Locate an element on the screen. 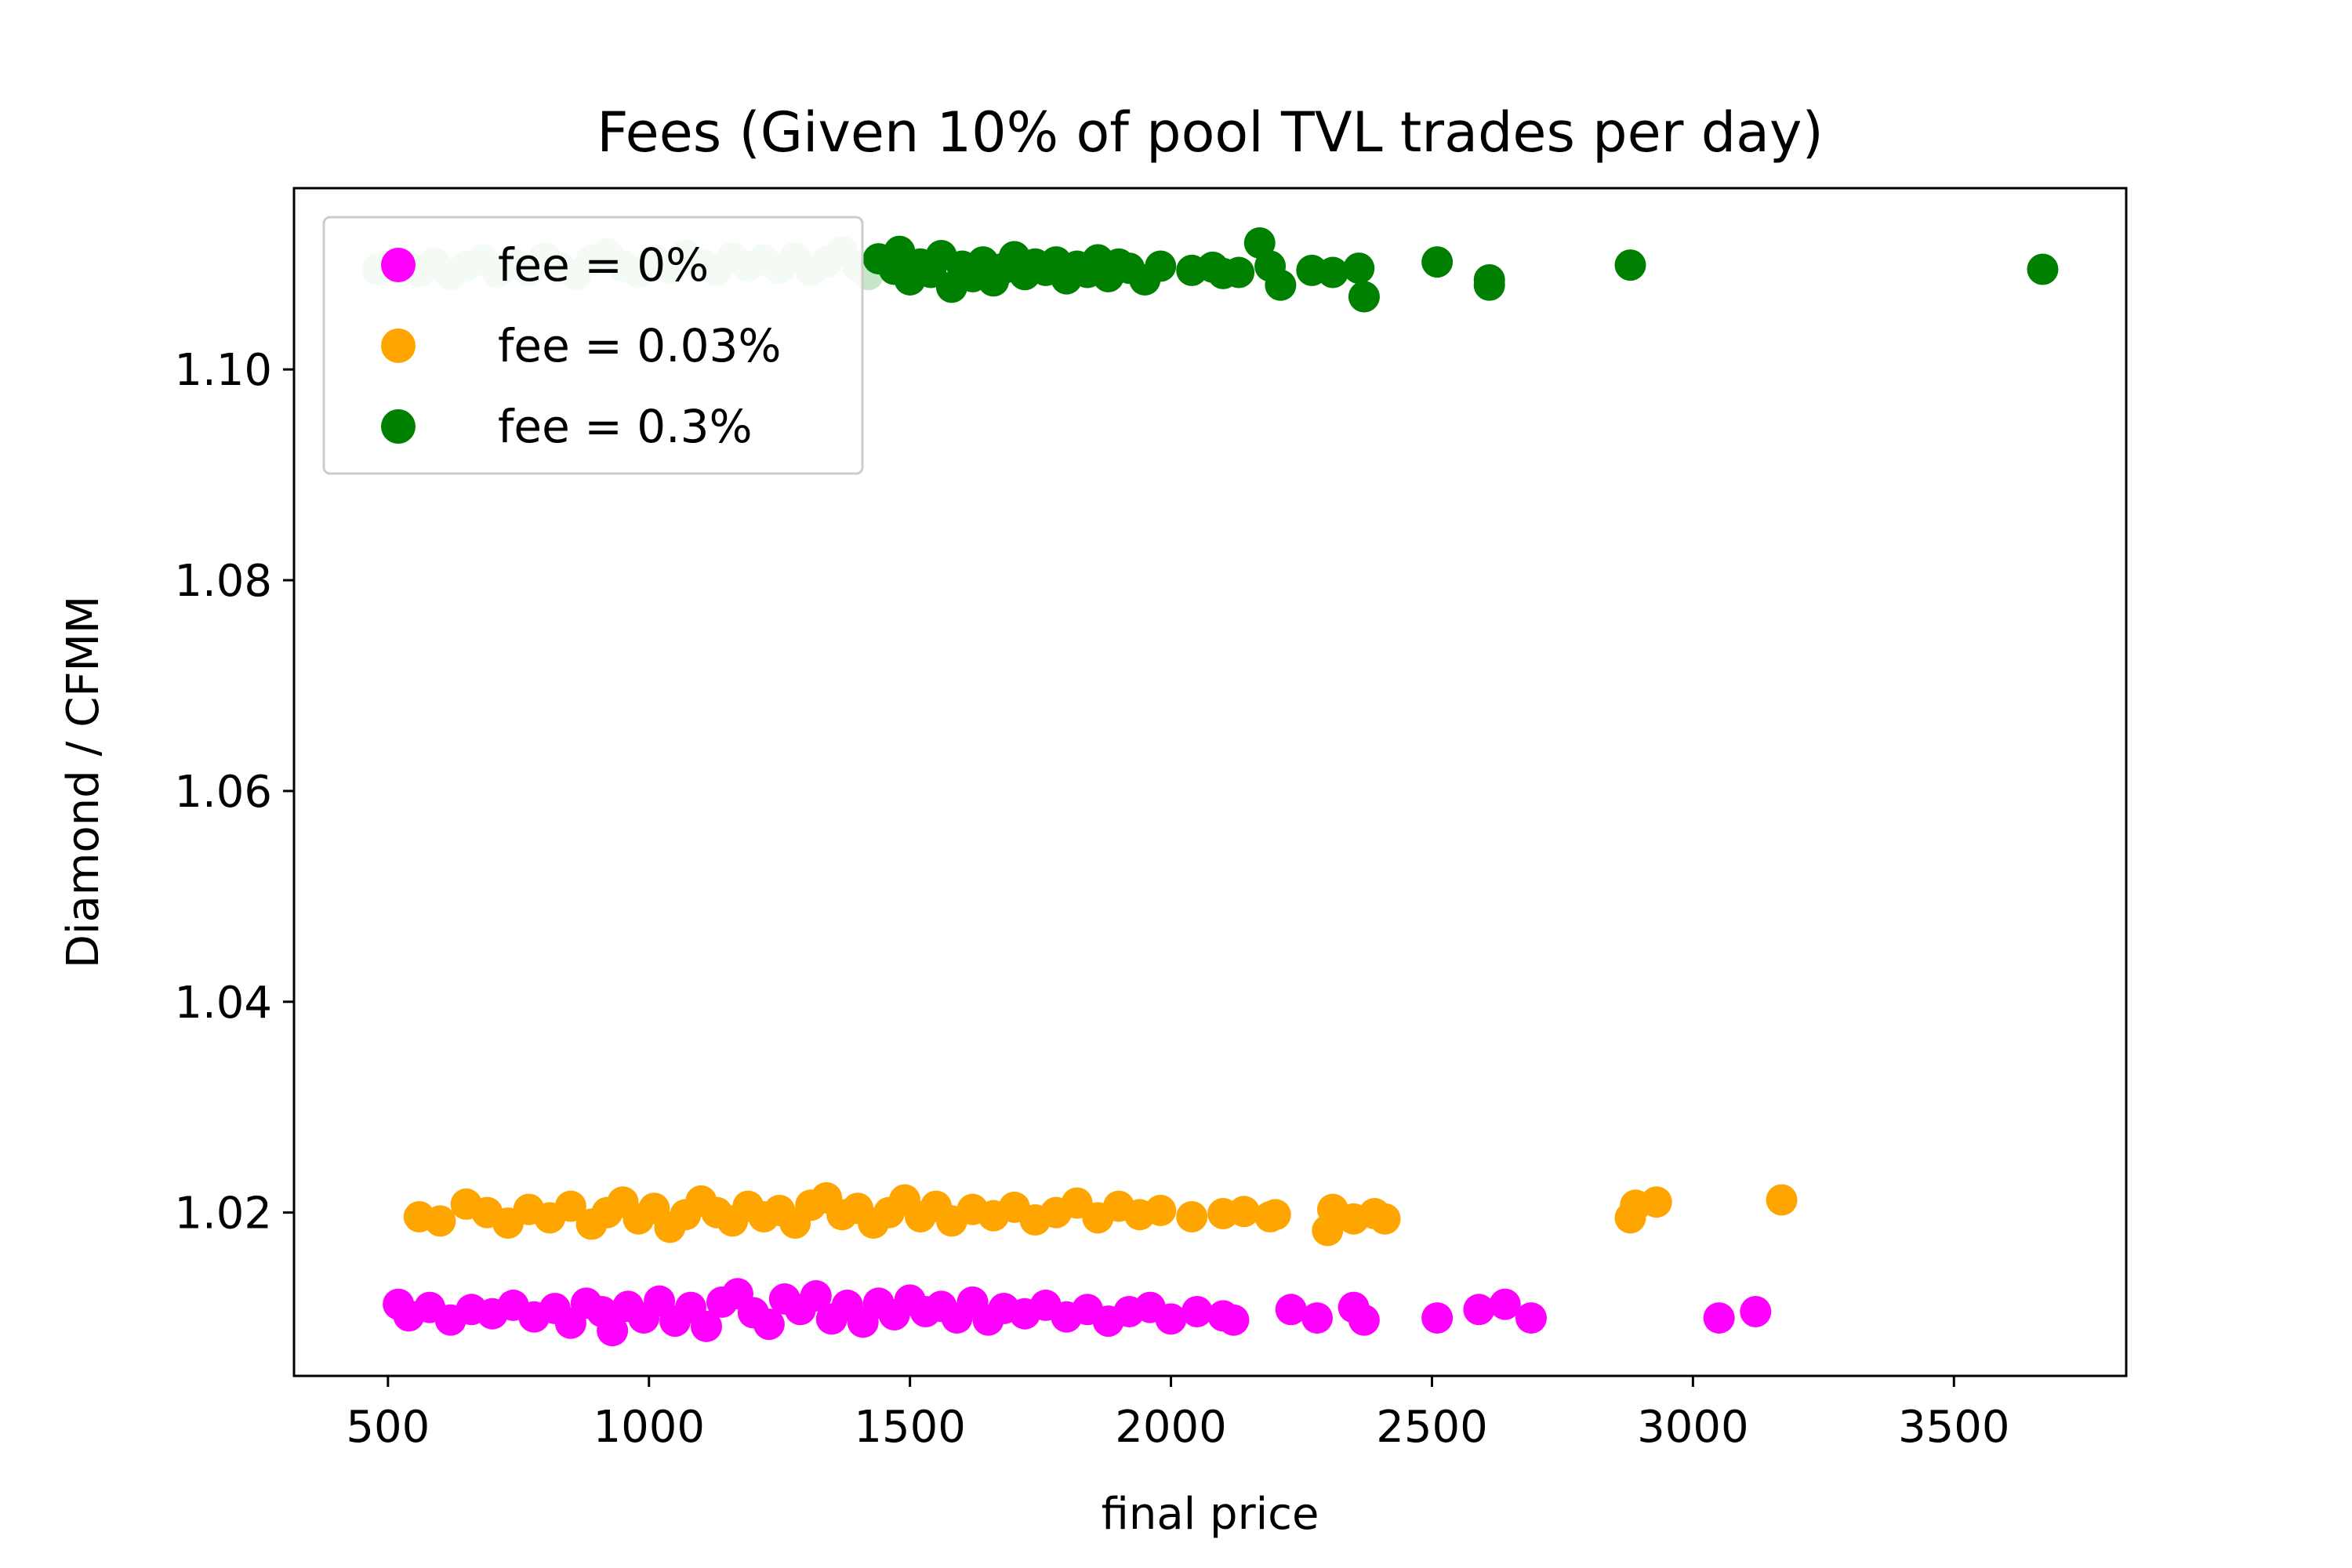 This screenshot has width=2352, height=1568. y-tick-label: 1.08 is located at coordinates (223, 581).